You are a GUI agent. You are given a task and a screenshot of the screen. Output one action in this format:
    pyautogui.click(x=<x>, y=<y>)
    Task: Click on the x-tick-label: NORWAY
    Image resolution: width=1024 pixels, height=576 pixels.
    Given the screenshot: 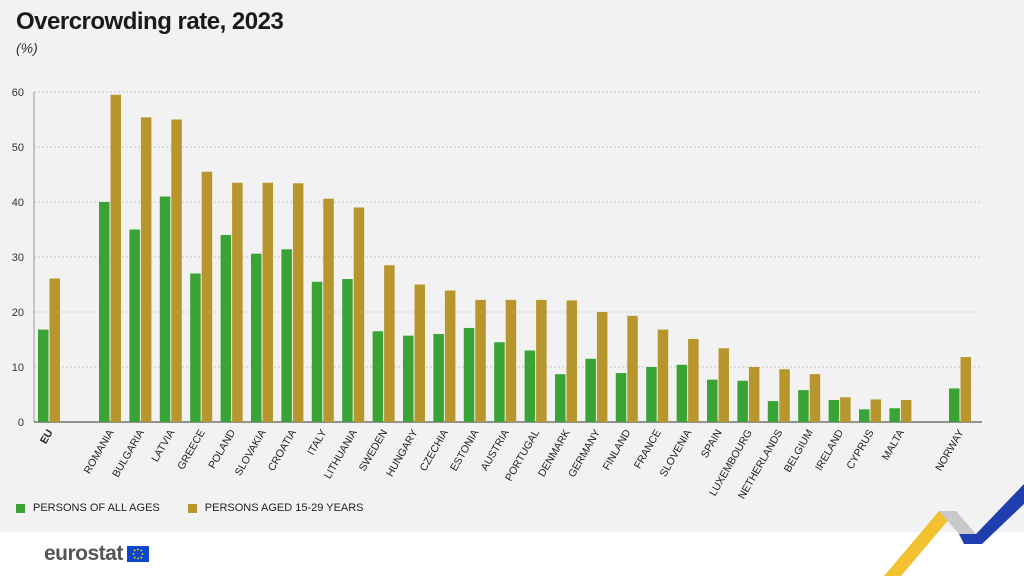 What is the action you would take?
    pyautogui.click(x=949, y=451)
    